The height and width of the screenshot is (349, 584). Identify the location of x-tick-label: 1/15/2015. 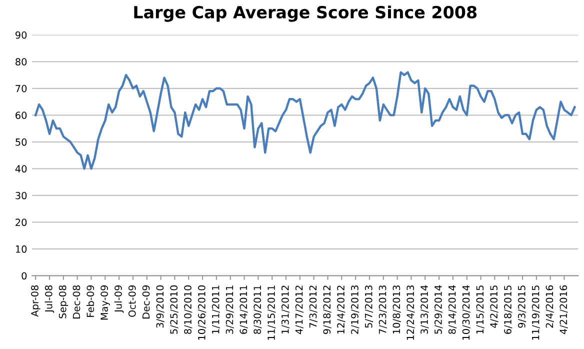
(480, 310).